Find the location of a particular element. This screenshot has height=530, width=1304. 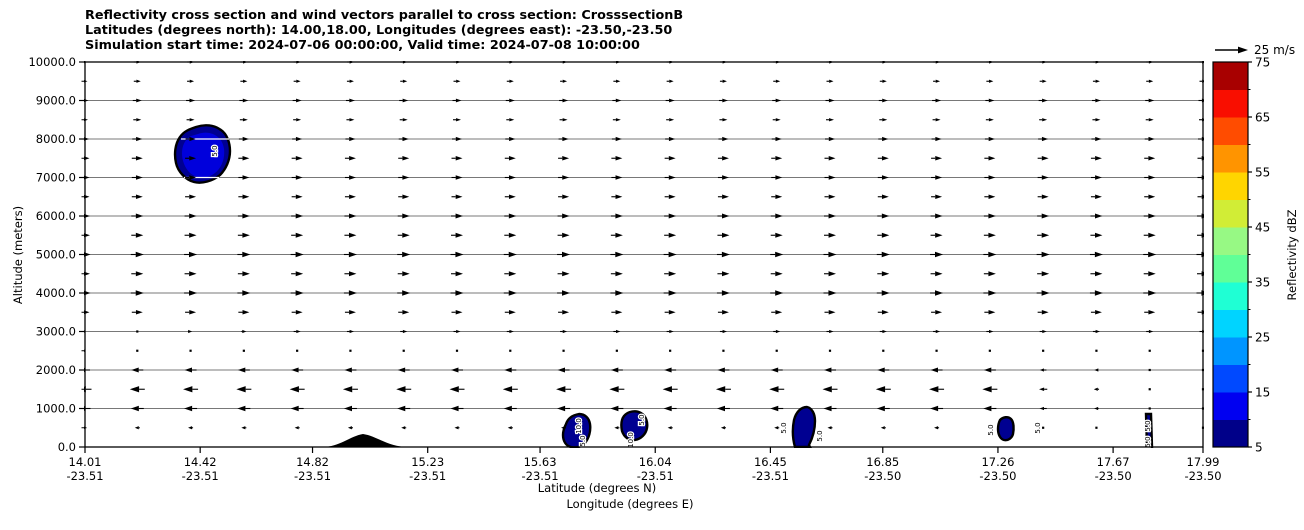

colorbar-tick-label: 15 is located at coordinates (1262, 393).